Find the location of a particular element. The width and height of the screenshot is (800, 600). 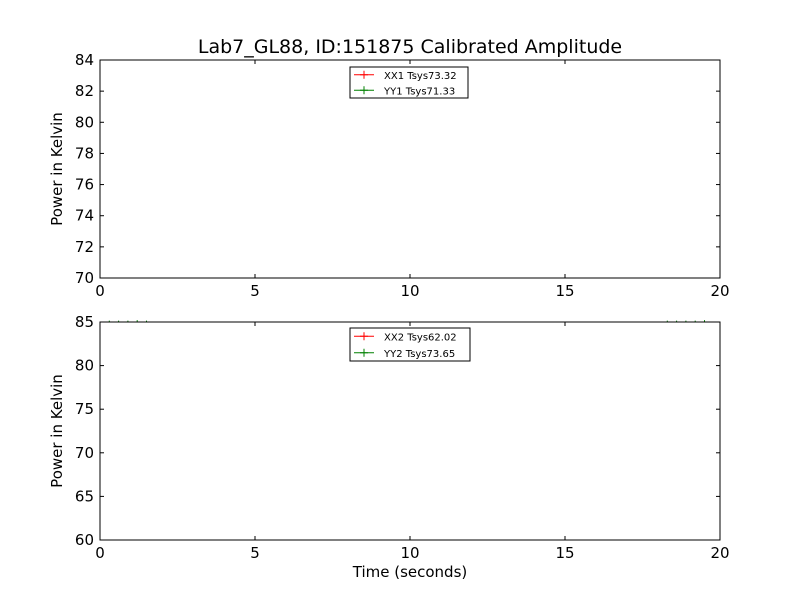

chart-1-xtick-label: 10 is located at coordinates (409, 553).